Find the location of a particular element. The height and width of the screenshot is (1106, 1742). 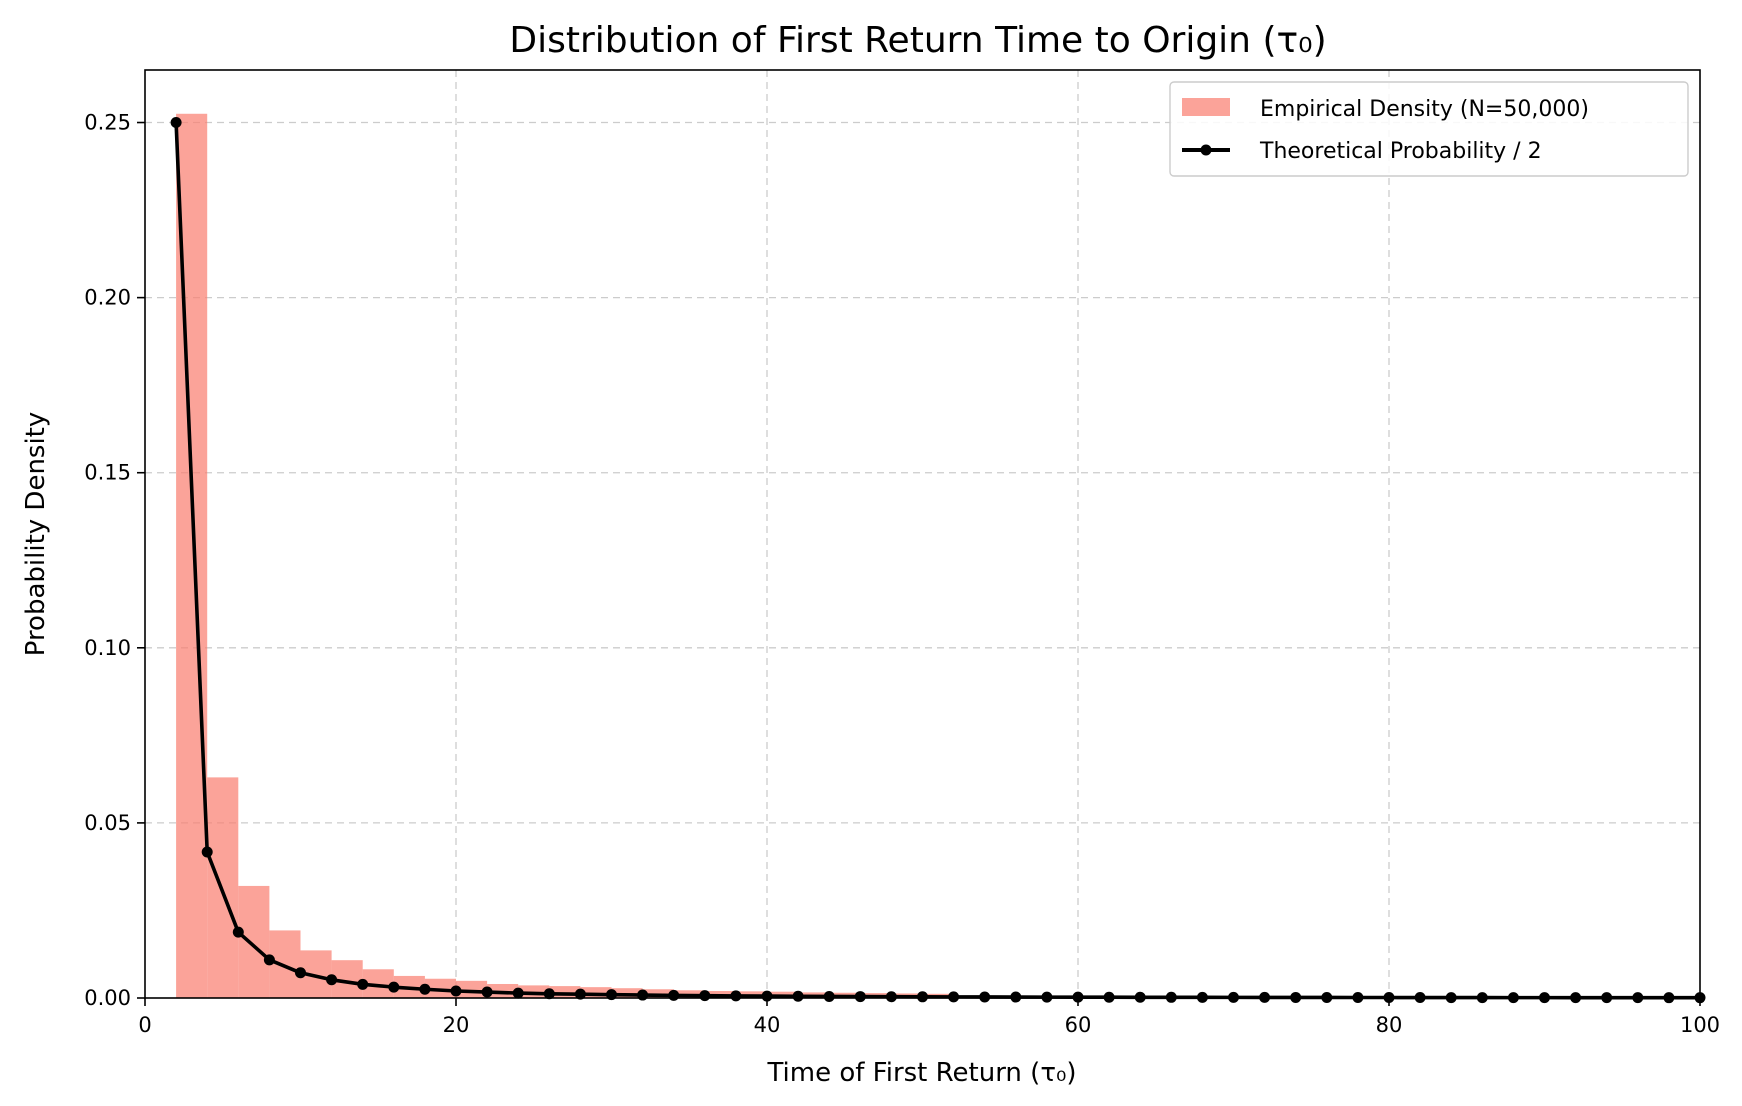

x-axis-label: Time of First Return (τ₀) is located at coordinates (921, 1073).